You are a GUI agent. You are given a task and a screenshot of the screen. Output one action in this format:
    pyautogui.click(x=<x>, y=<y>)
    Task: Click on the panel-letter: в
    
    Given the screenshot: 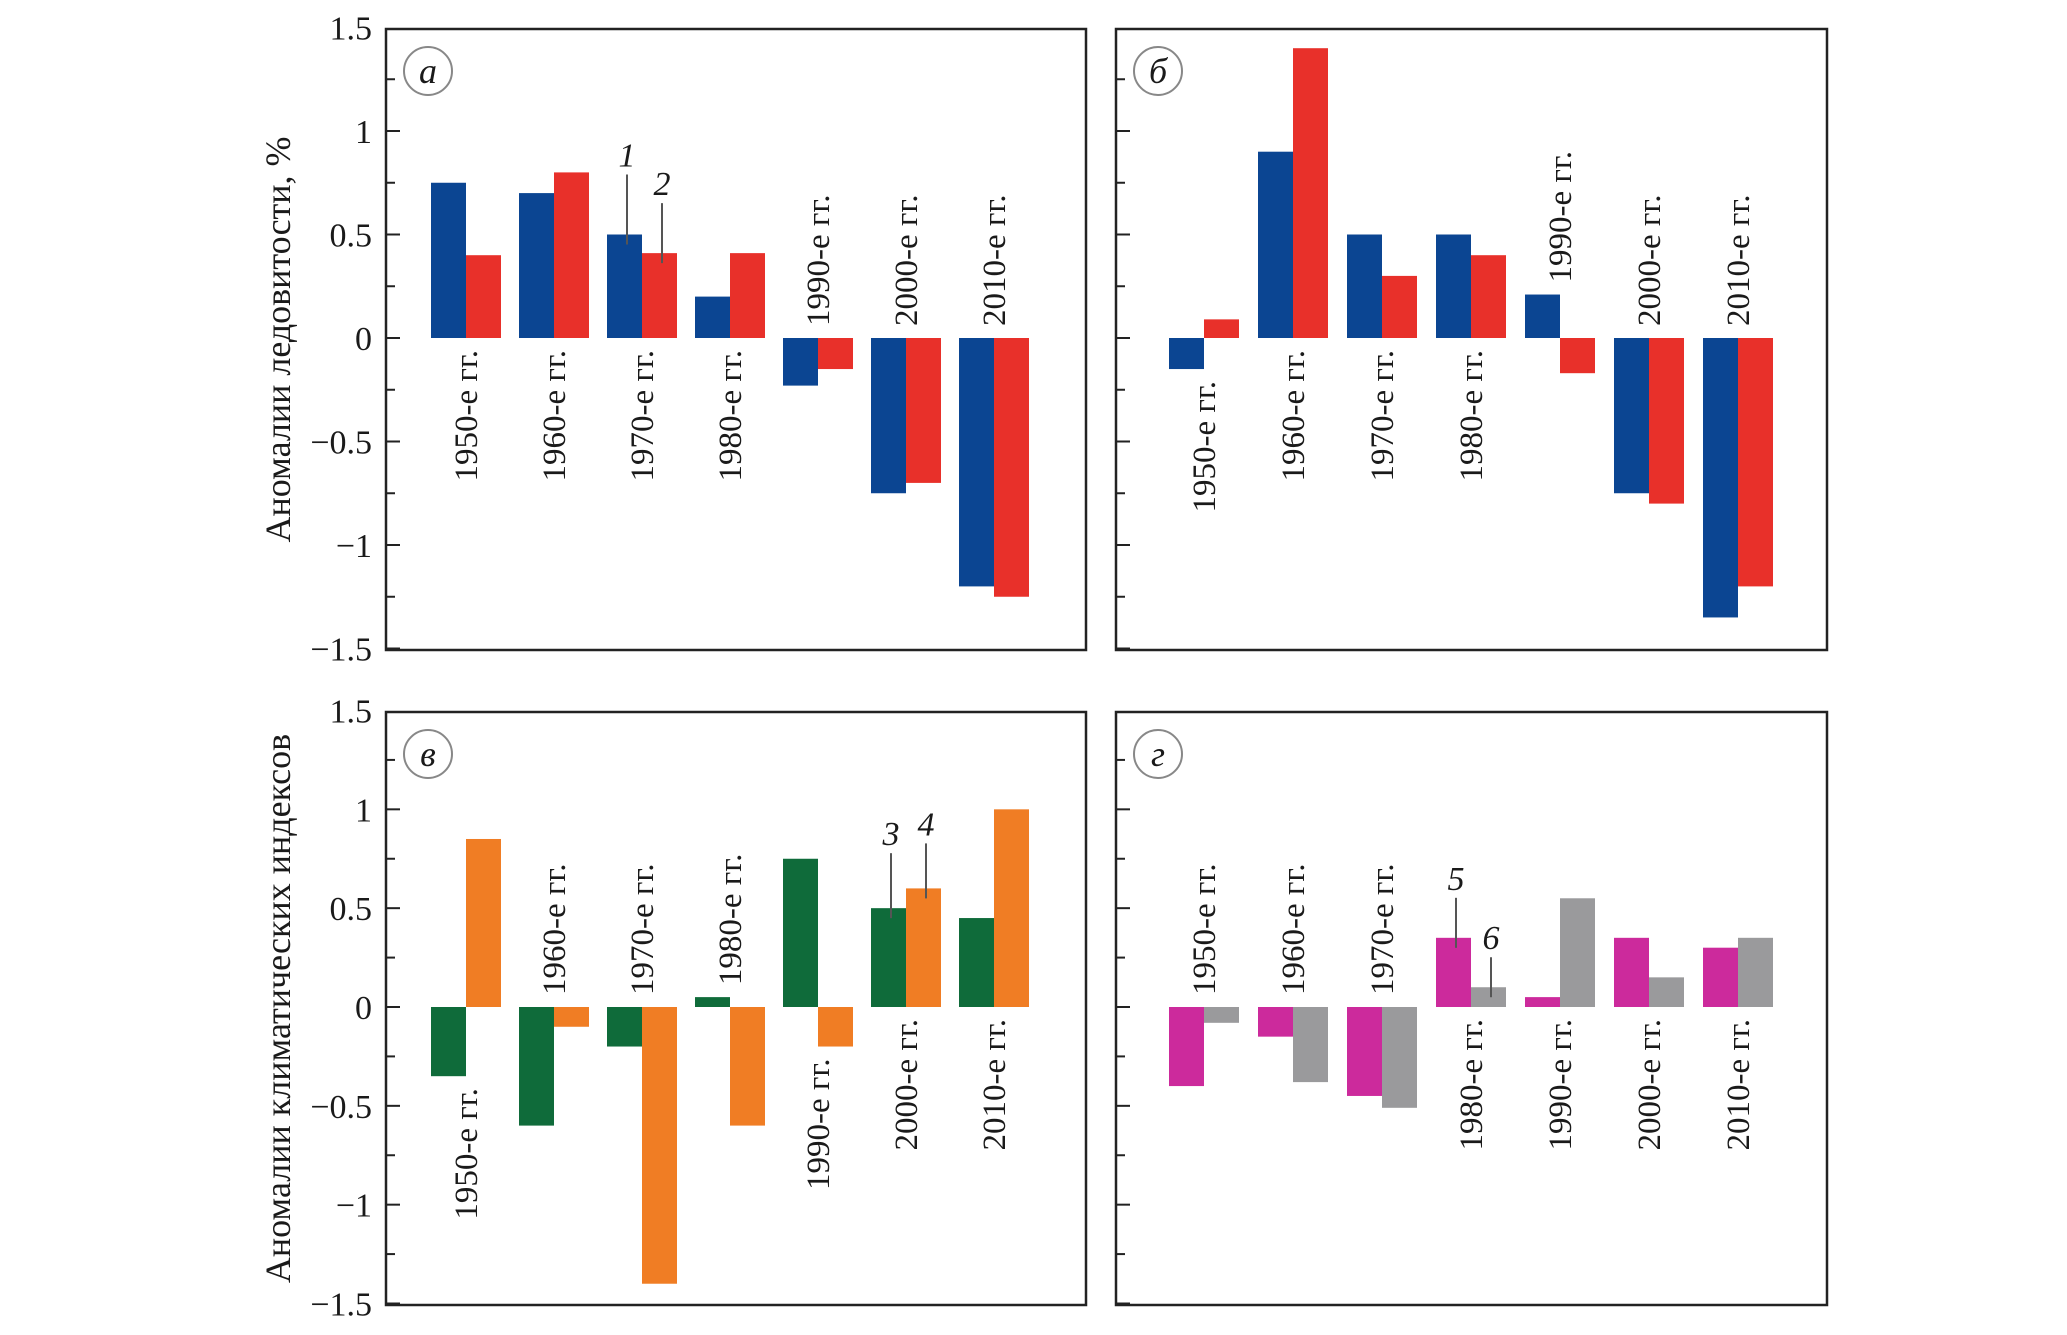 What is the action you would take?
    pyautogui.click(x=428, y=754)
    